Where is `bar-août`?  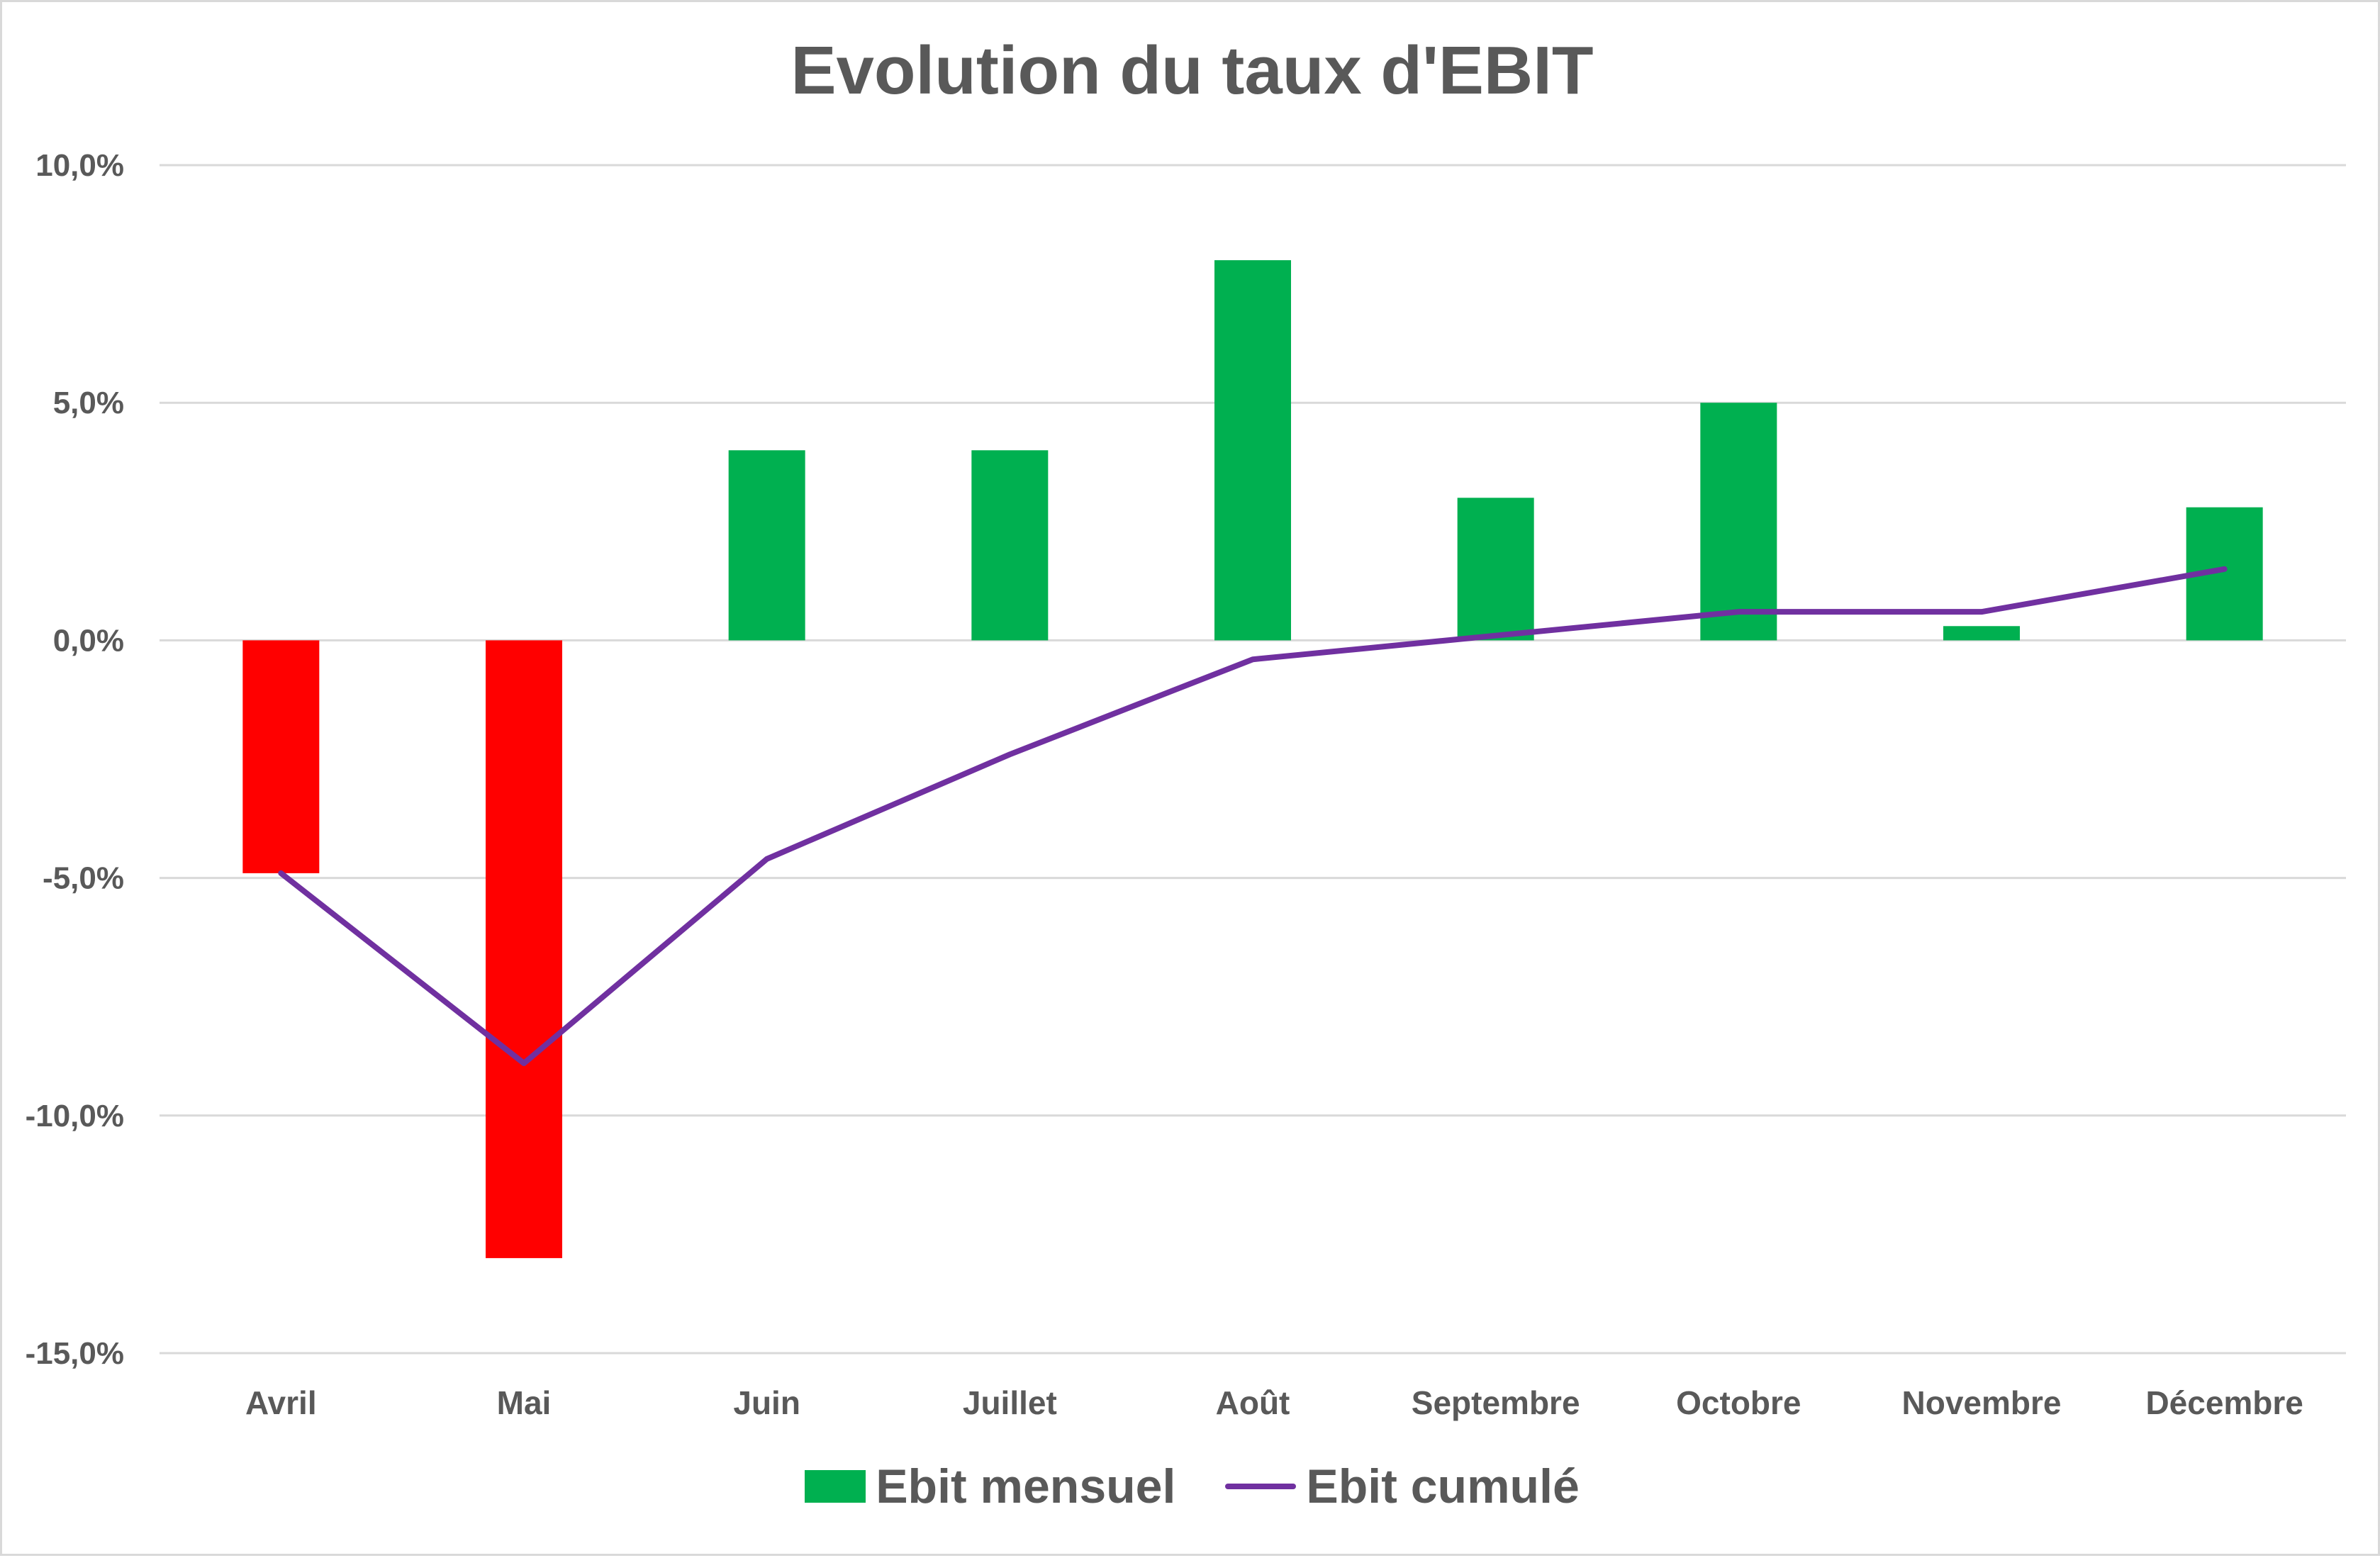
bar-août is located at coordinates (1252, 450).